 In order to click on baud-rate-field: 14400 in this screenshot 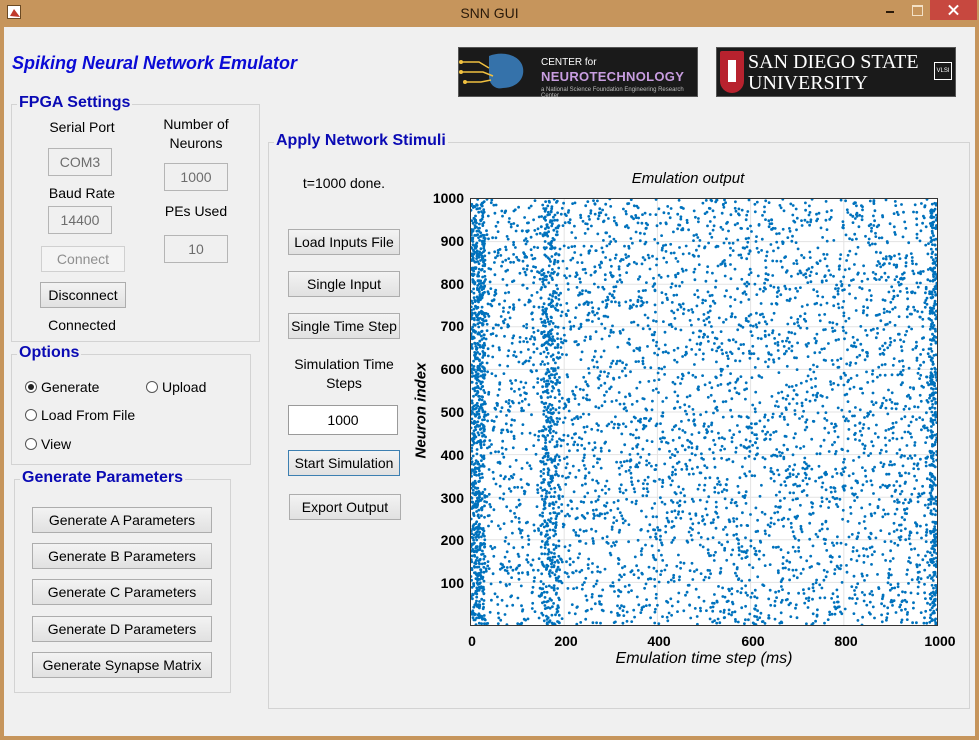, I will do `click(80, 220)`.